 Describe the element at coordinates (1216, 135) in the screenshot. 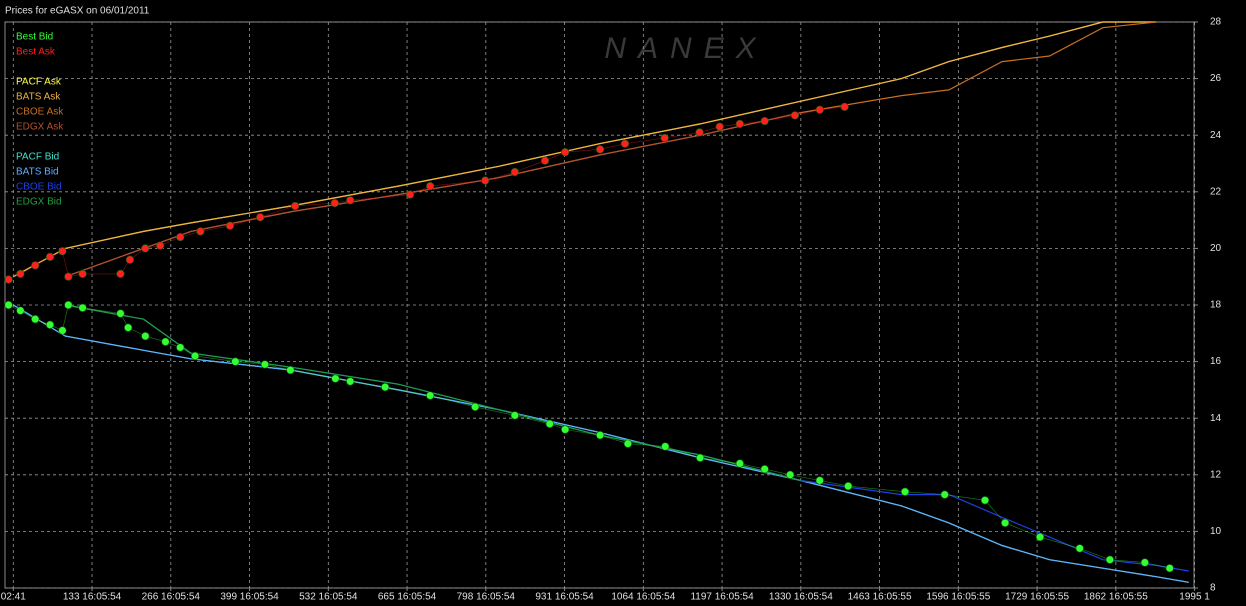

I see `y-tick-label: 24` at that location.